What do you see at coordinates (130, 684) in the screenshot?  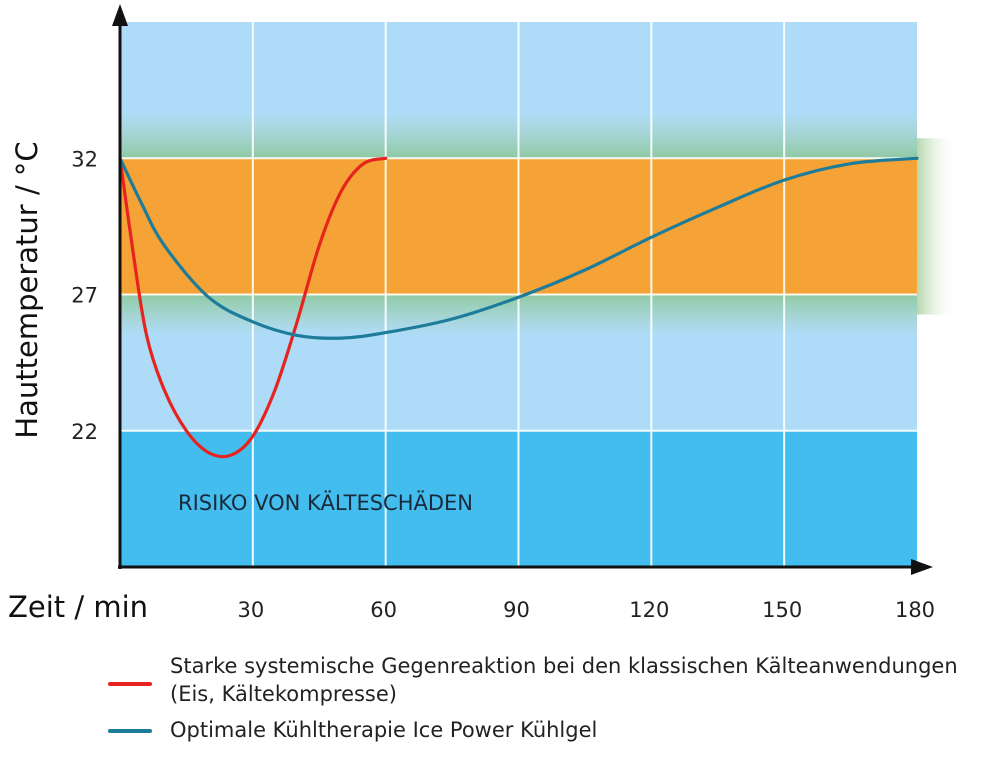 I see `legend-swatch-red` at bounding box center [130, 684].